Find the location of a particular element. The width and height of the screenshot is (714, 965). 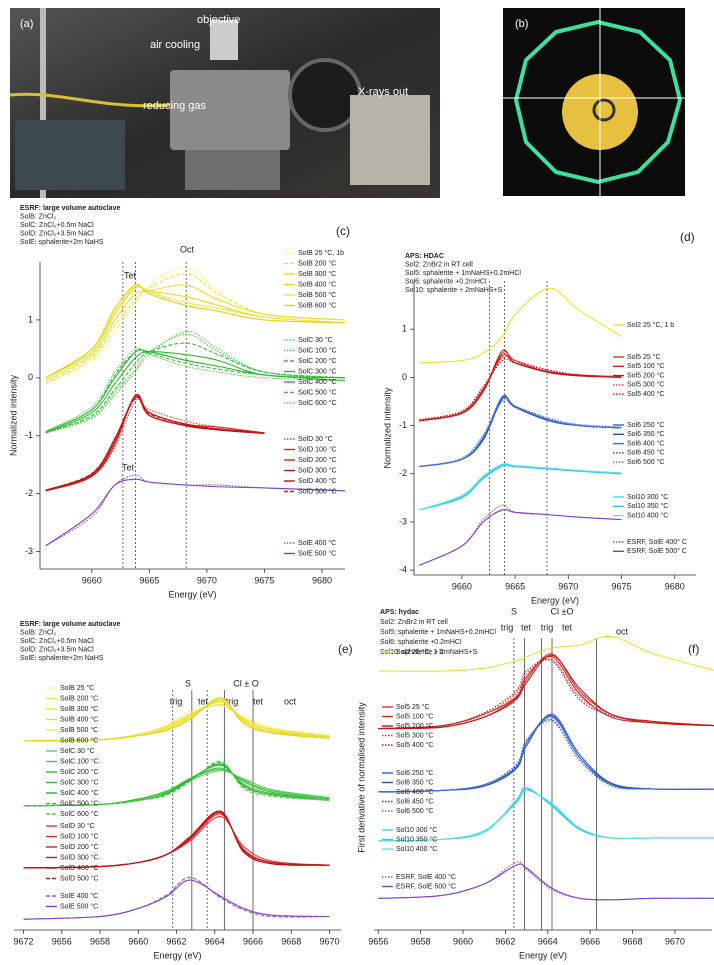

legend-label: SolD 30 °C is located at coordinates (77, 826).